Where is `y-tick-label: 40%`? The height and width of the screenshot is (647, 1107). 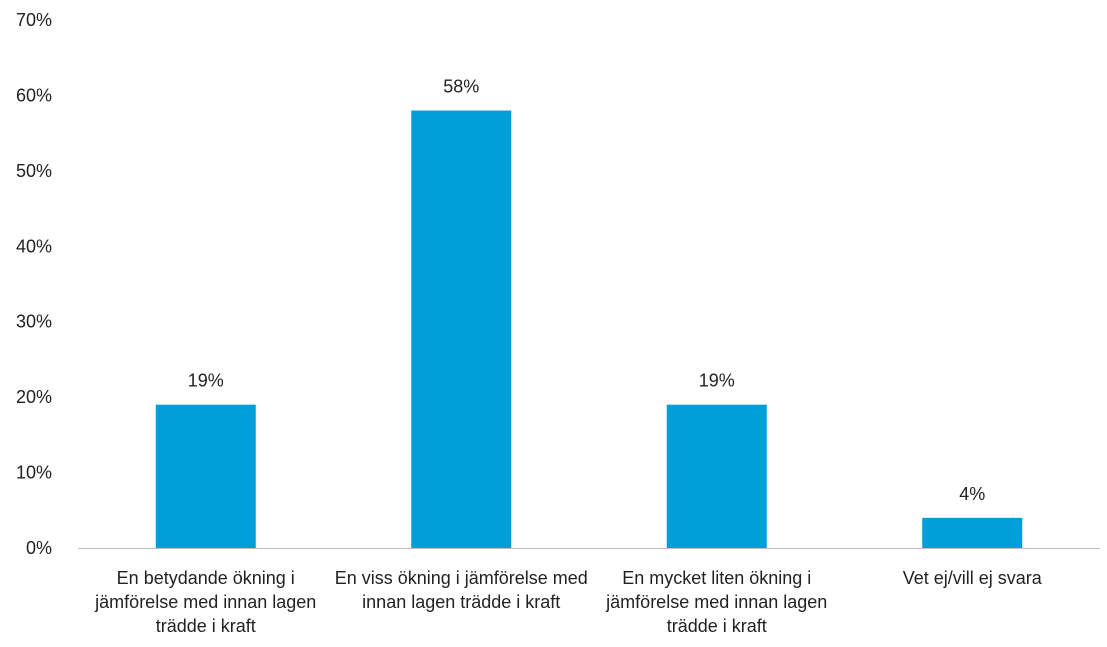
y-tick-label: 40% is located at coordinates (34, 246).